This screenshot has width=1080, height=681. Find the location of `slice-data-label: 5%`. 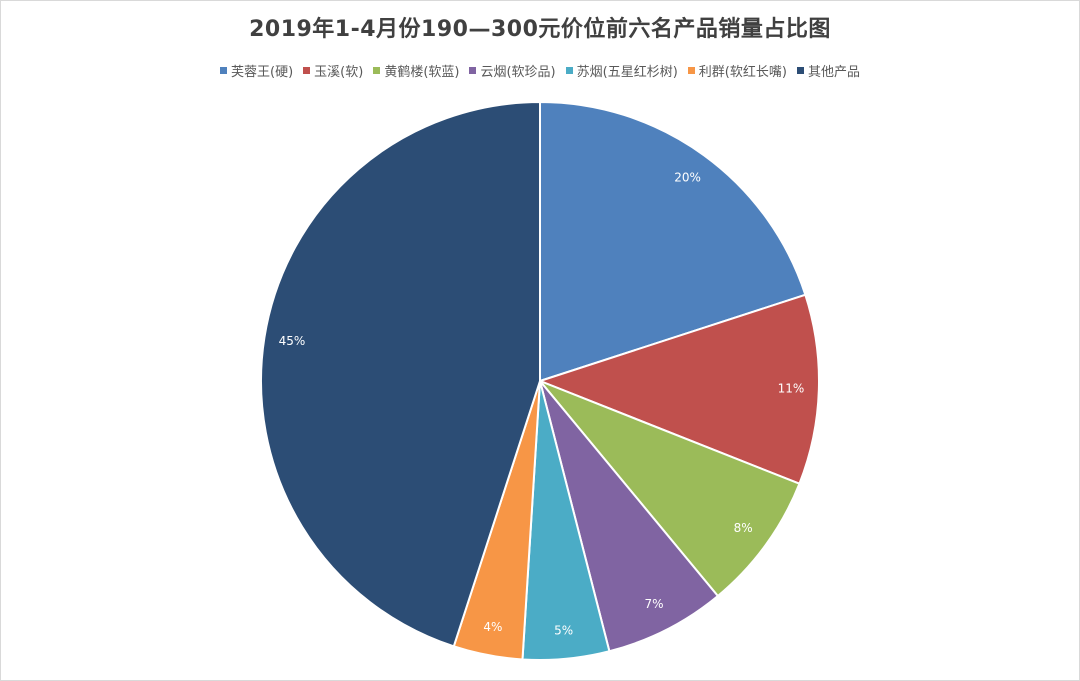

slice-data-label: 5% is located at coordinates (563, 630).